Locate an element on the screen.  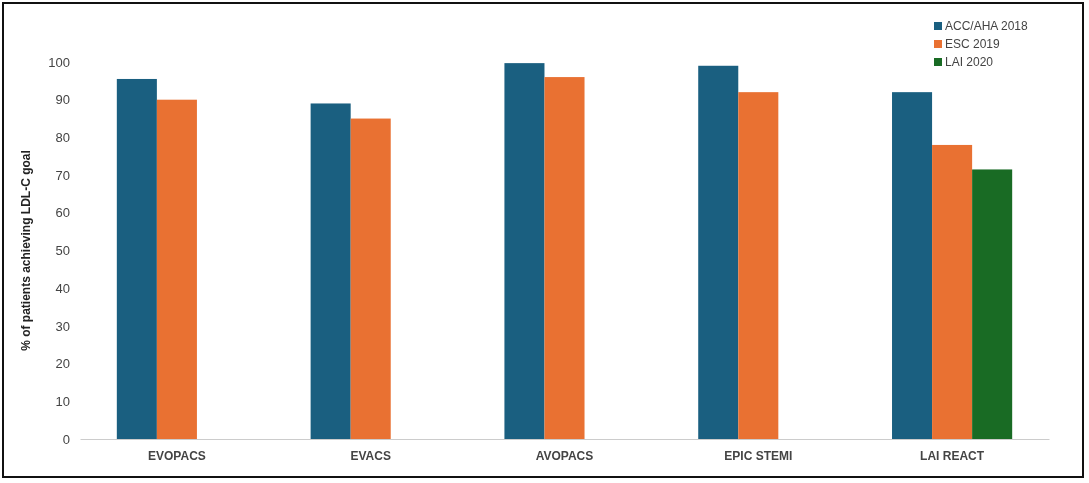
legend-label: ACC/AHA 2018 is located at coordinates (987, 26).